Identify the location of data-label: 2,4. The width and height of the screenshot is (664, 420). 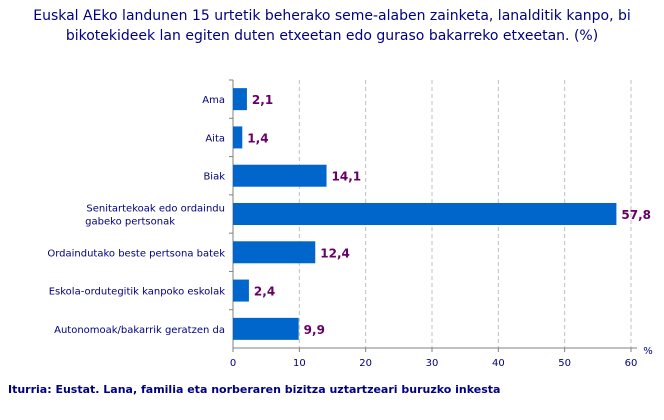
(264, 292).